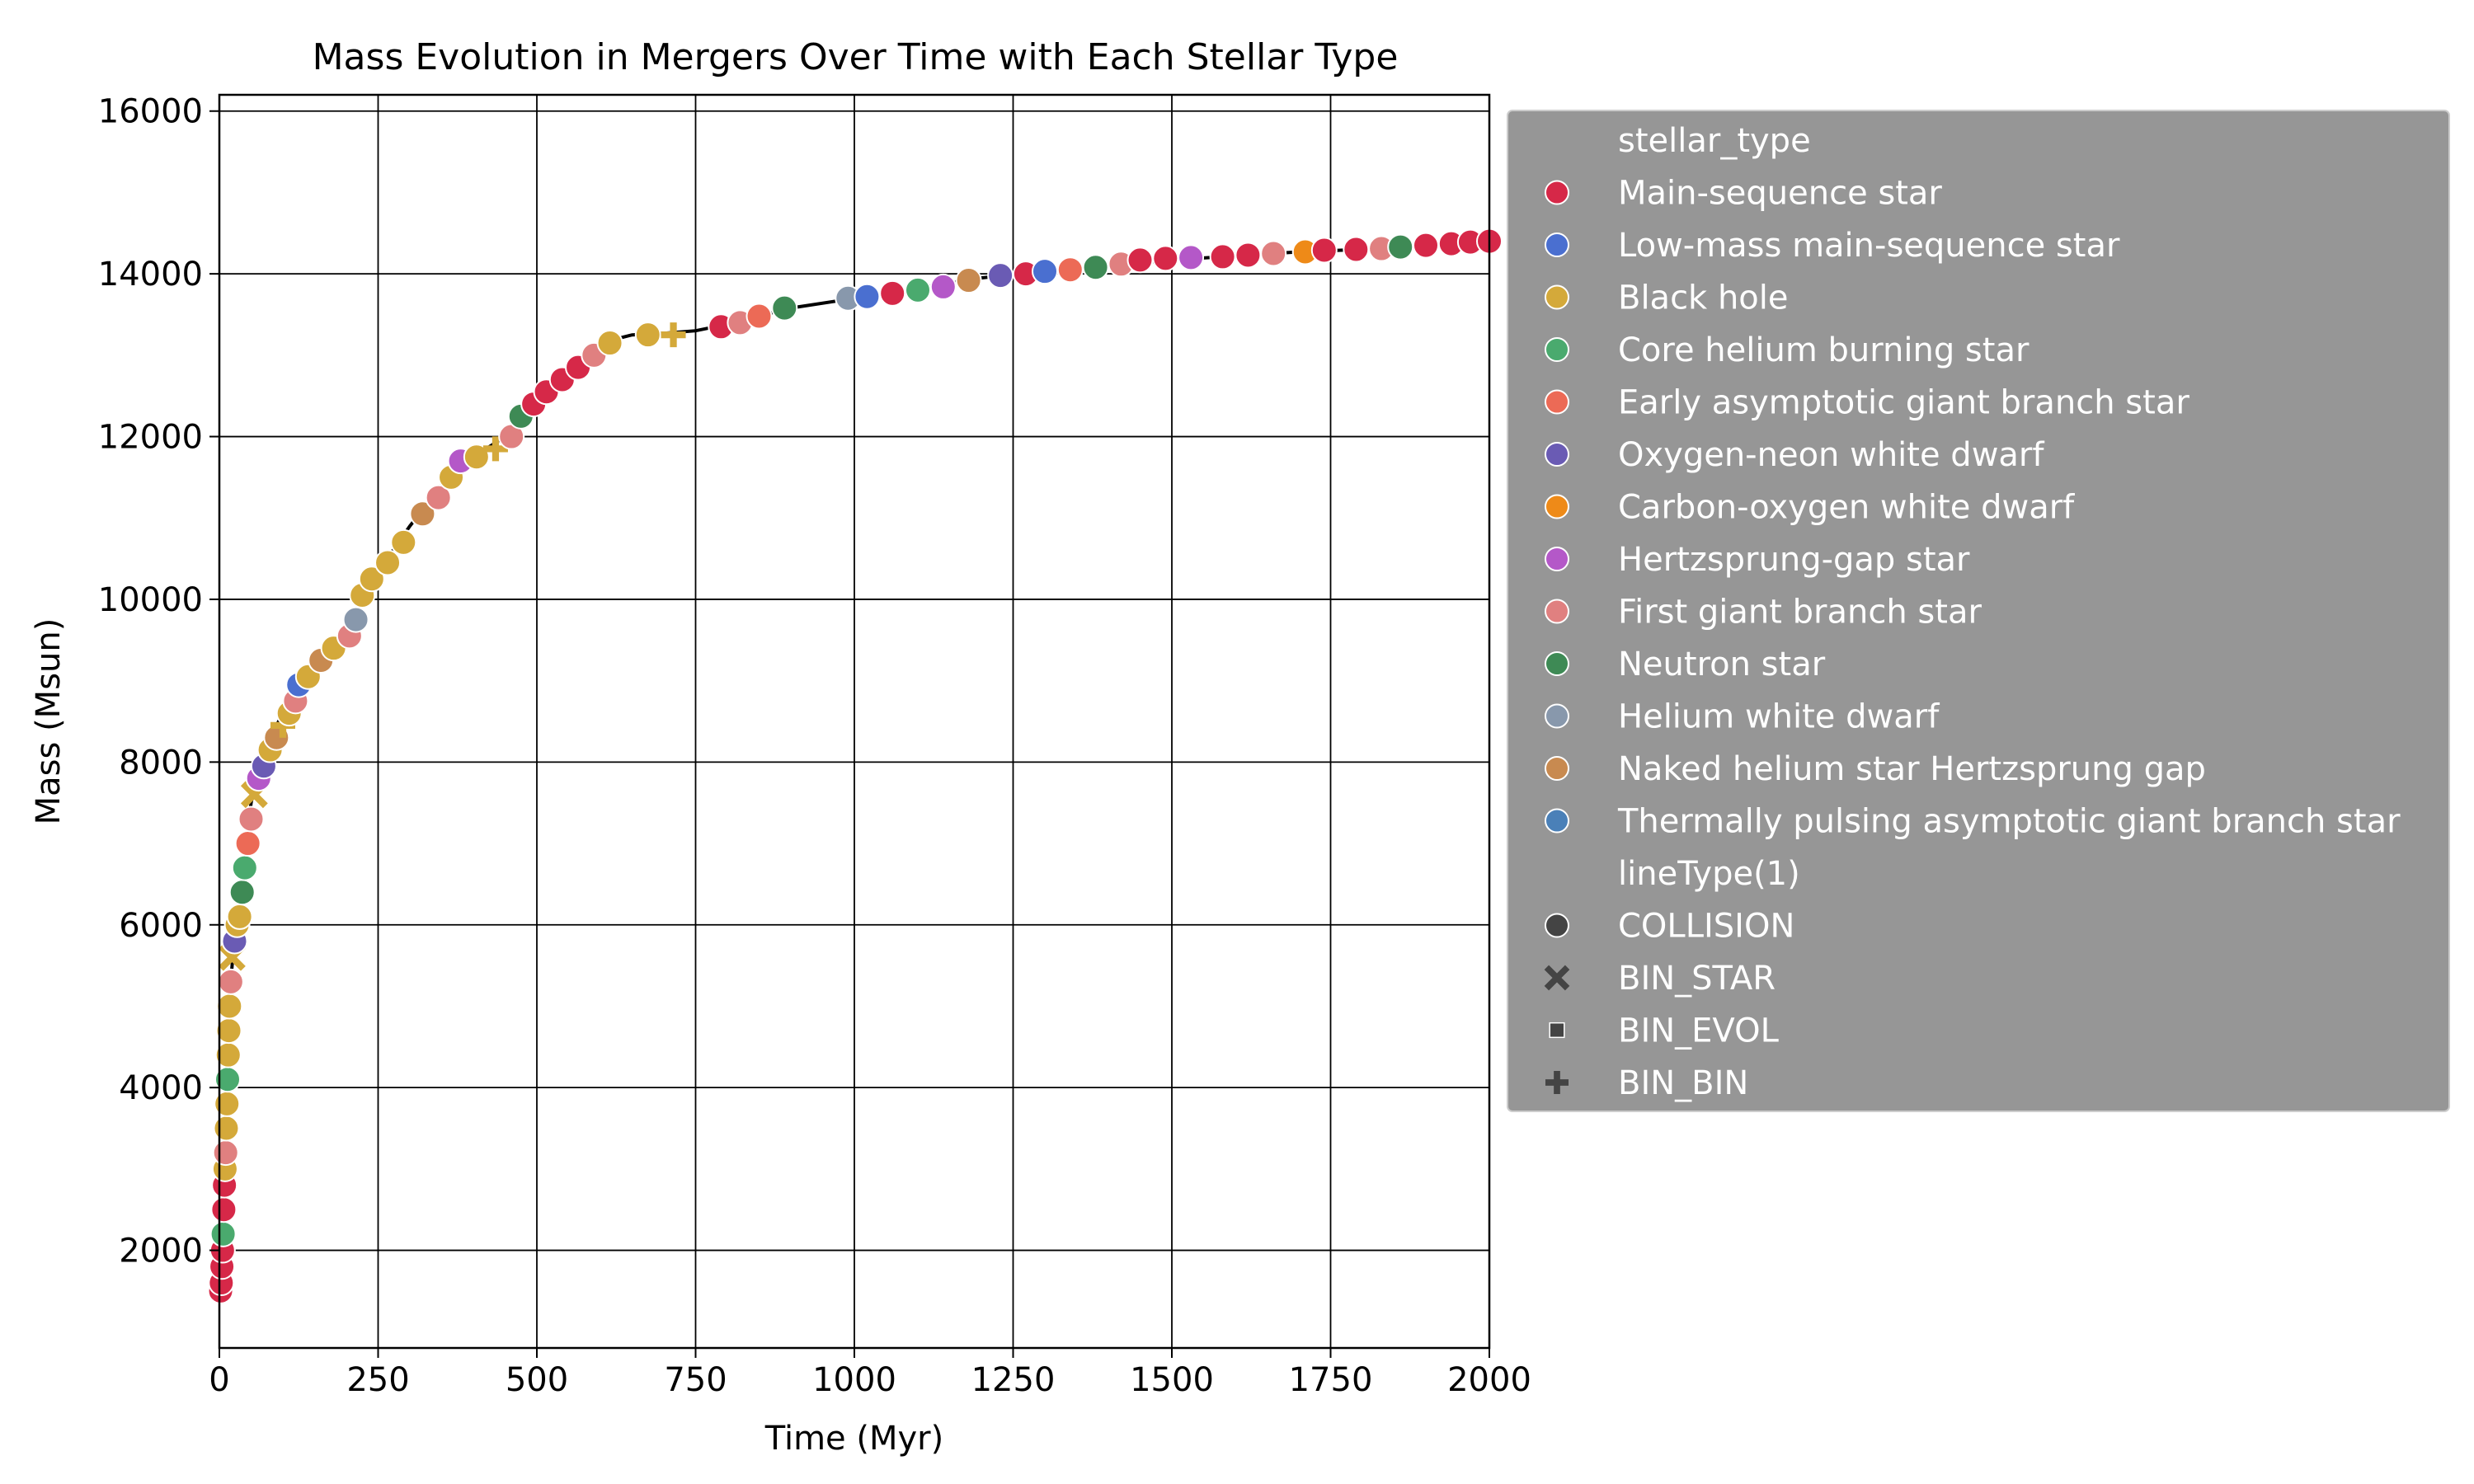 The image size is (2474, 1484). What do you see at coordinates (1800, 613) in the screenshot?
I see `legend-label: First giant branch star` at bounding box center [1800, 613].